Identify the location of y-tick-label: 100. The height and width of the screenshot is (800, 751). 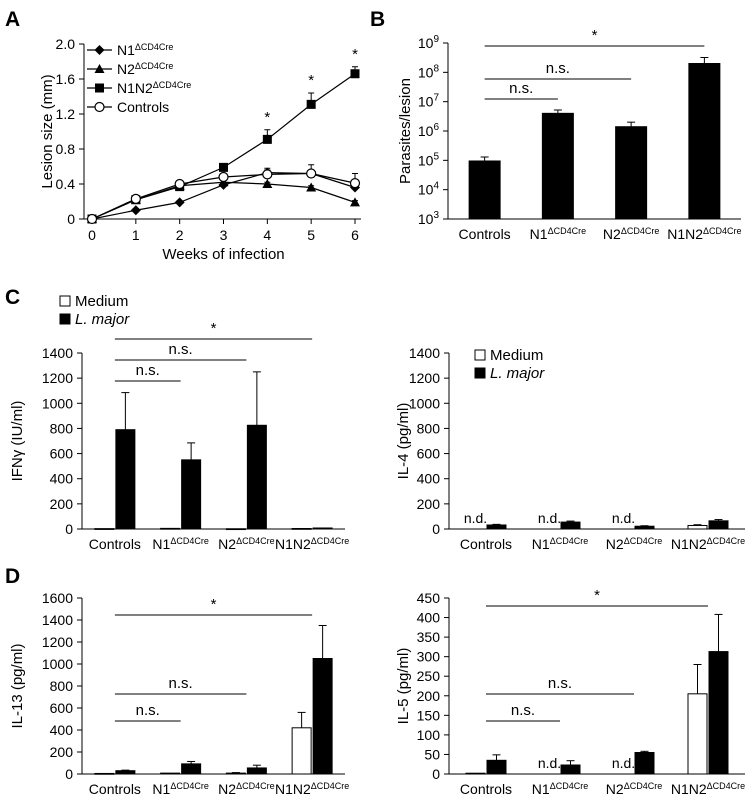
(429, 735).